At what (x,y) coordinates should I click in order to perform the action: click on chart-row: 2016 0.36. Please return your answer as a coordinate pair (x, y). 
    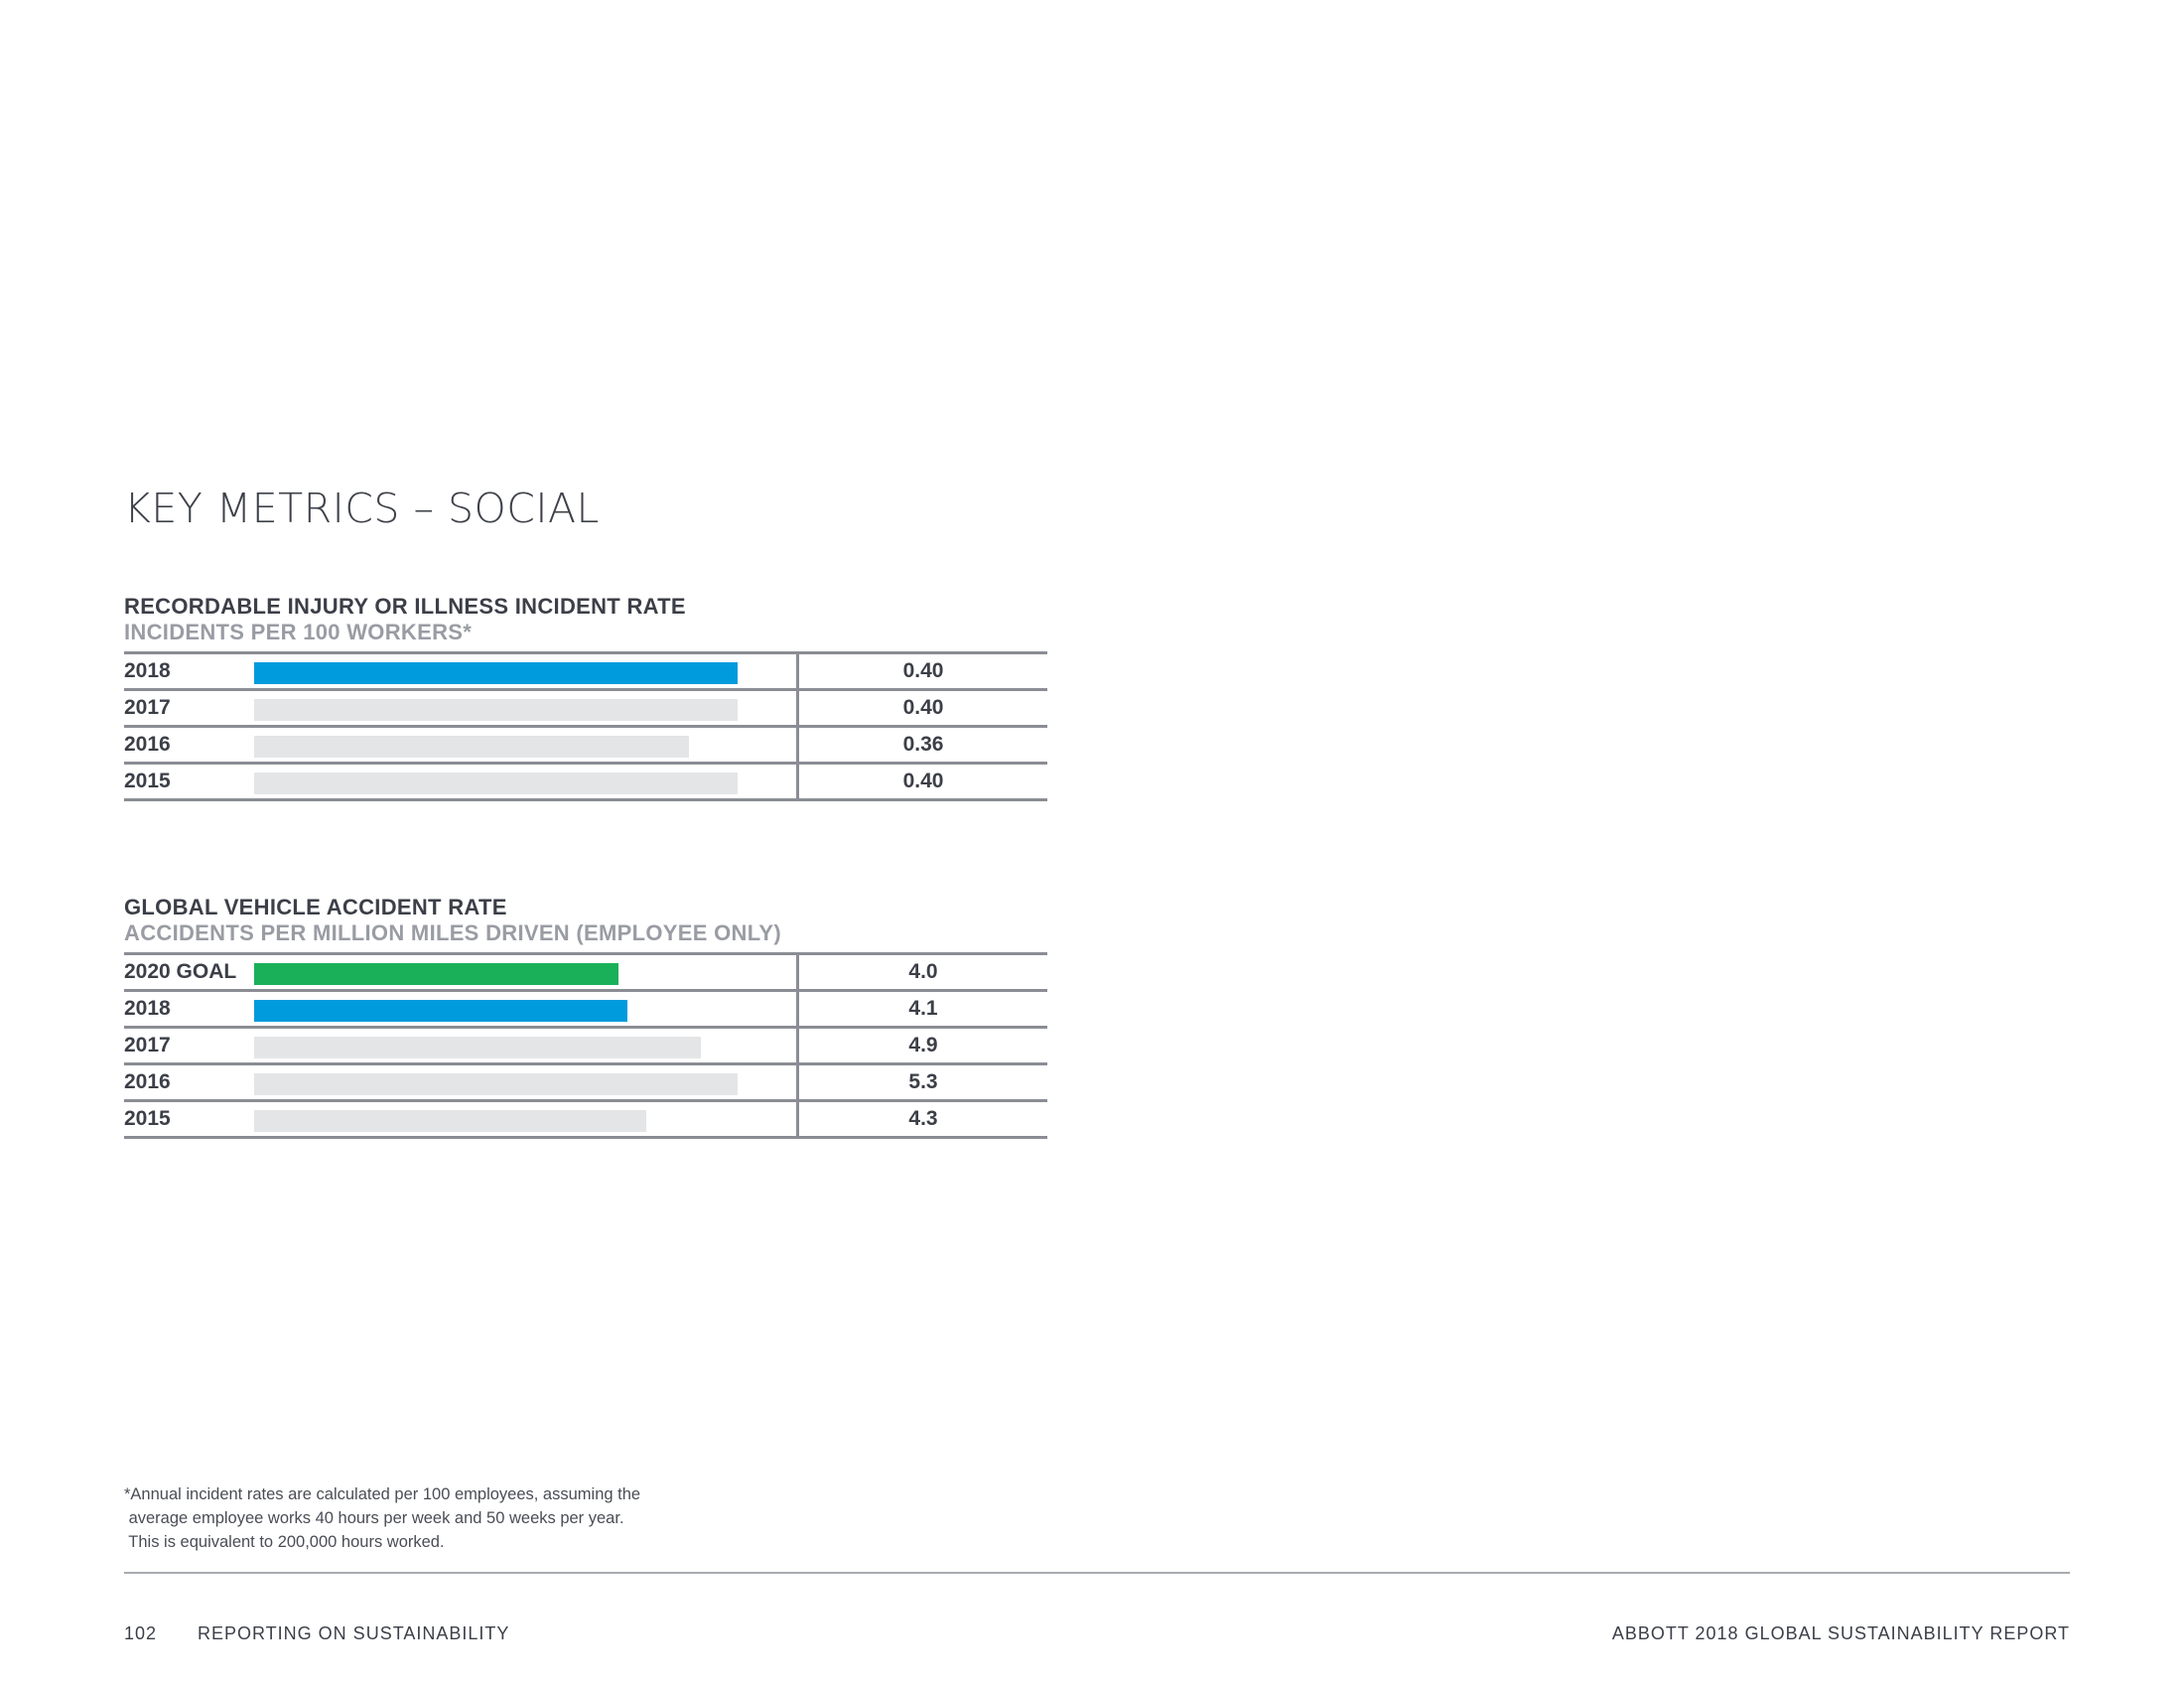
    Looking at the image, I should click on (585, 746).